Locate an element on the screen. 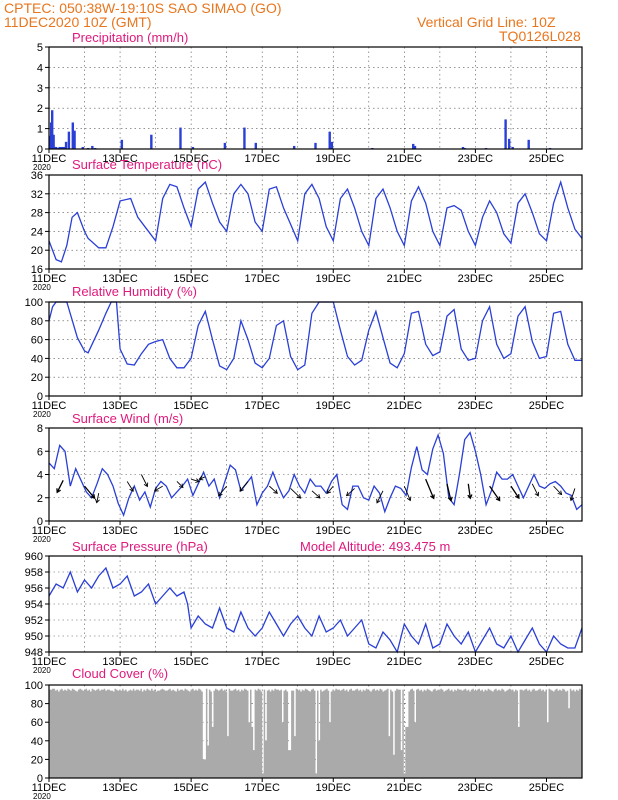  cloud-frame is located at coordinates (315, 731).